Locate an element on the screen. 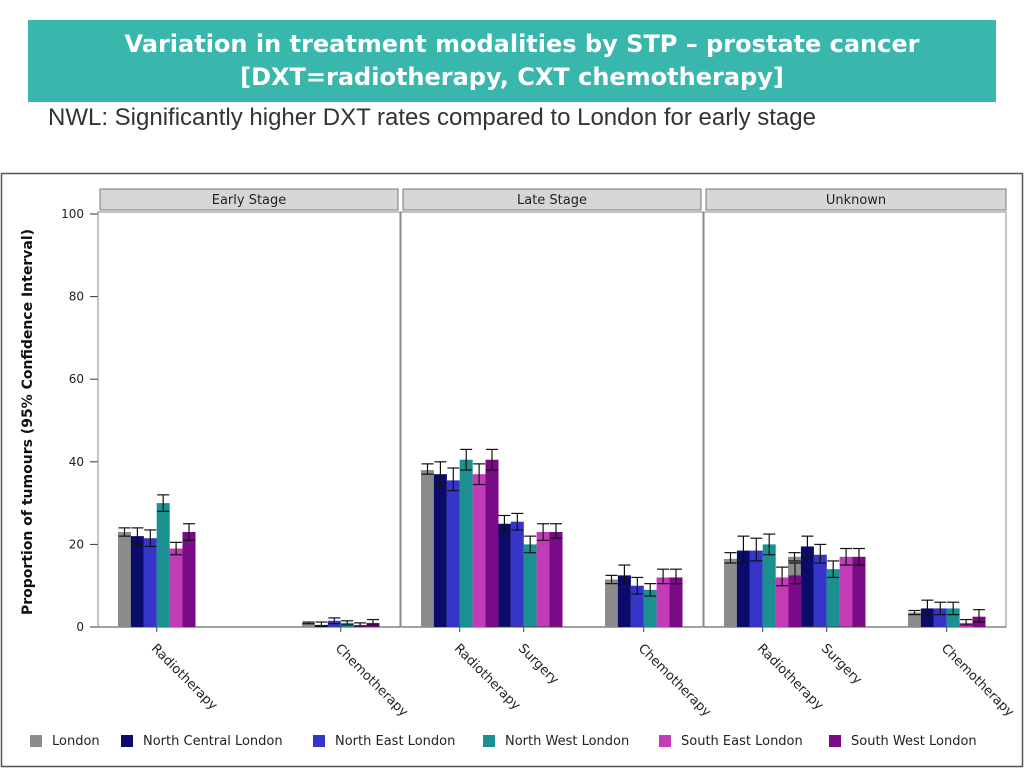 This screenshot has width=1024, height=773. y-tick-label: 20 is located at coordinates (76, 544).